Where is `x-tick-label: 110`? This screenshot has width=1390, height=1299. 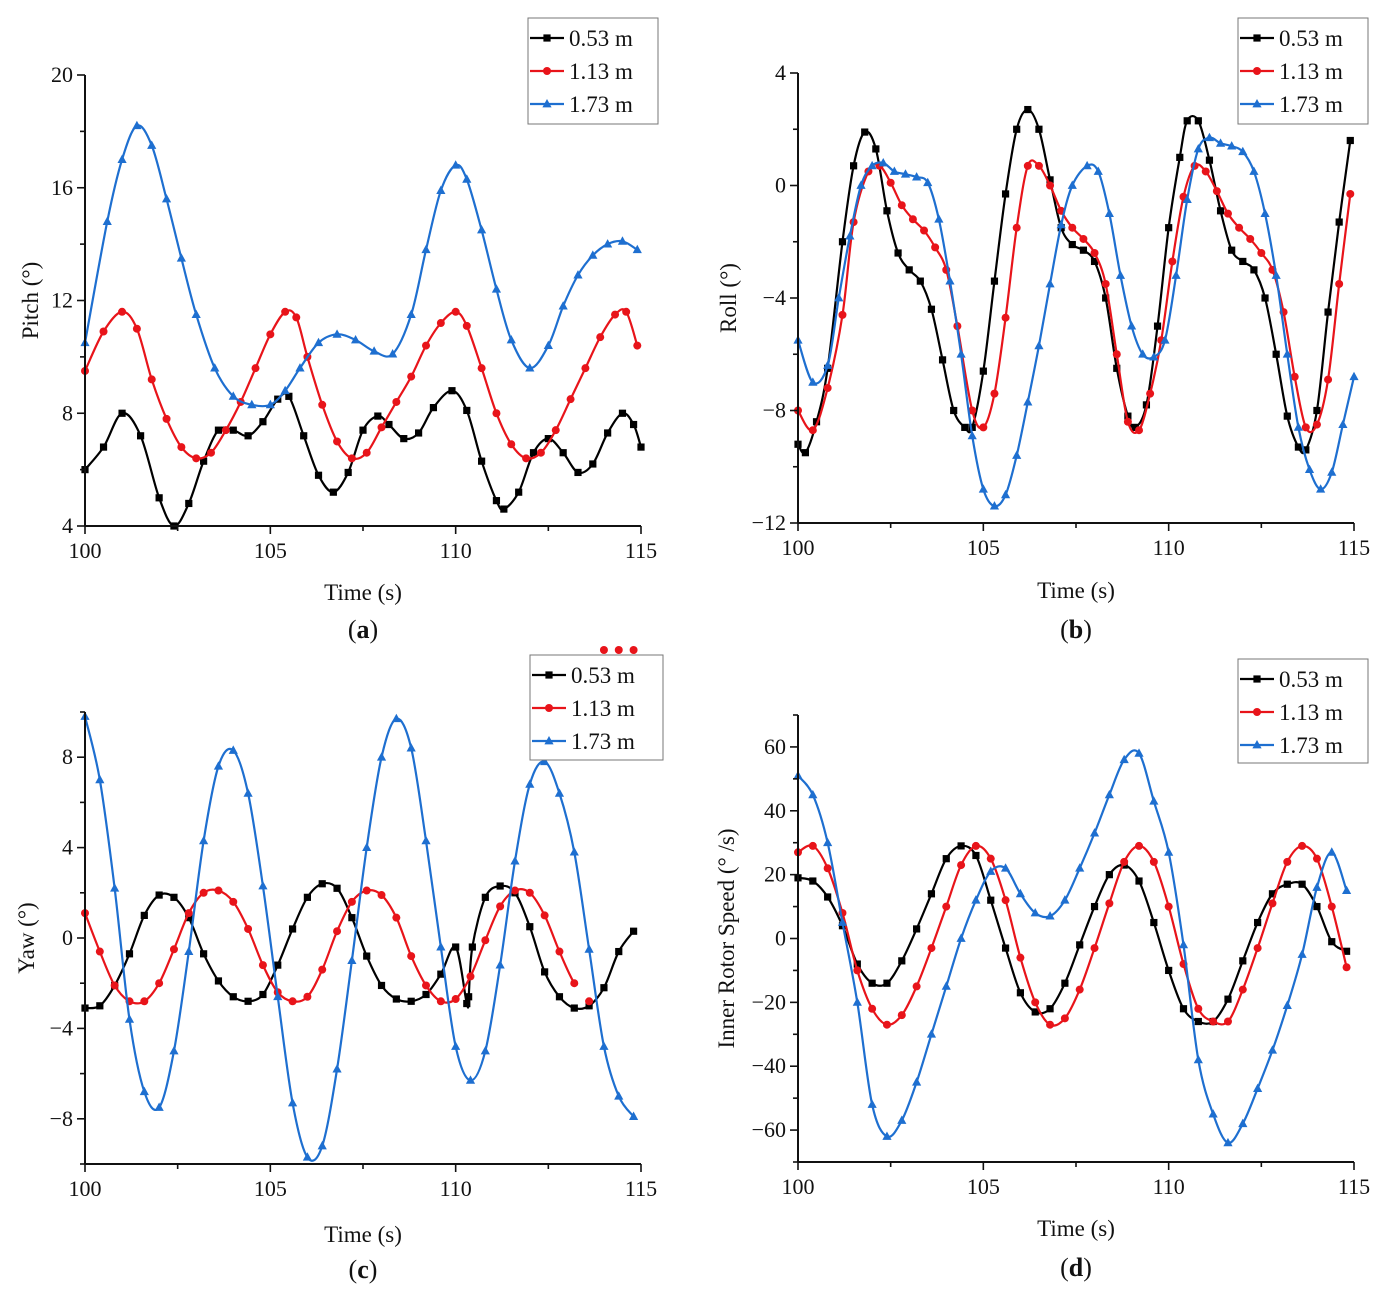
x-tick-label: 110 is located at coordinates (1169, 1186).